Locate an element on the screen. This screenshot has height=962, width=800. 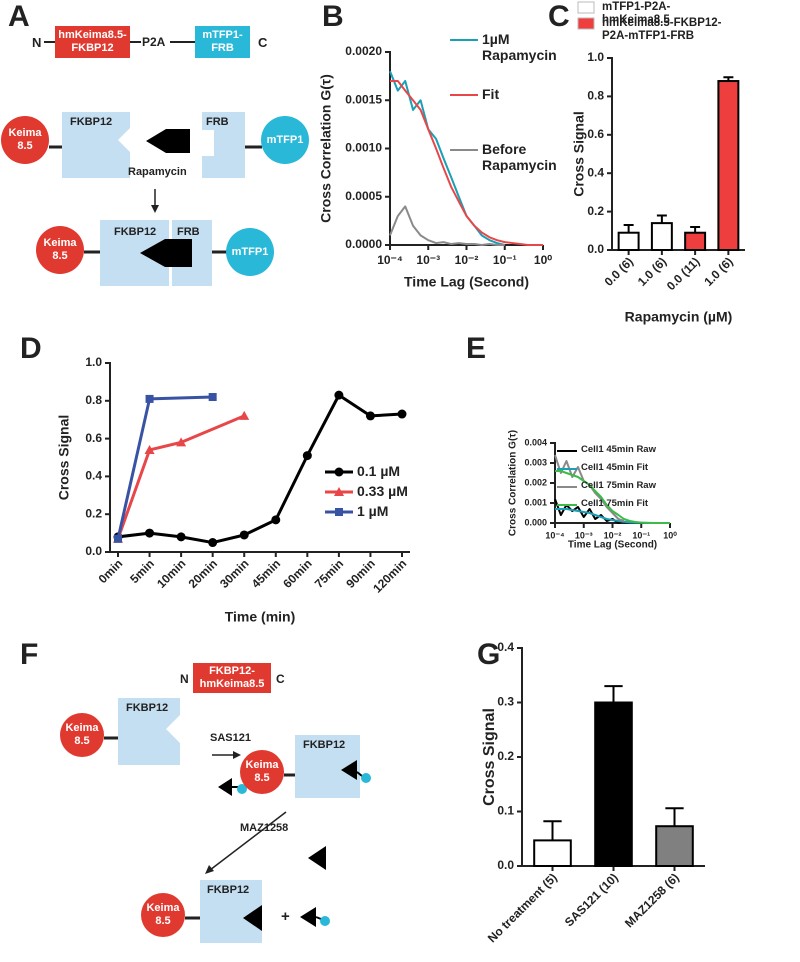
legend-label: 1 µM is located at coordinates (373, 511).